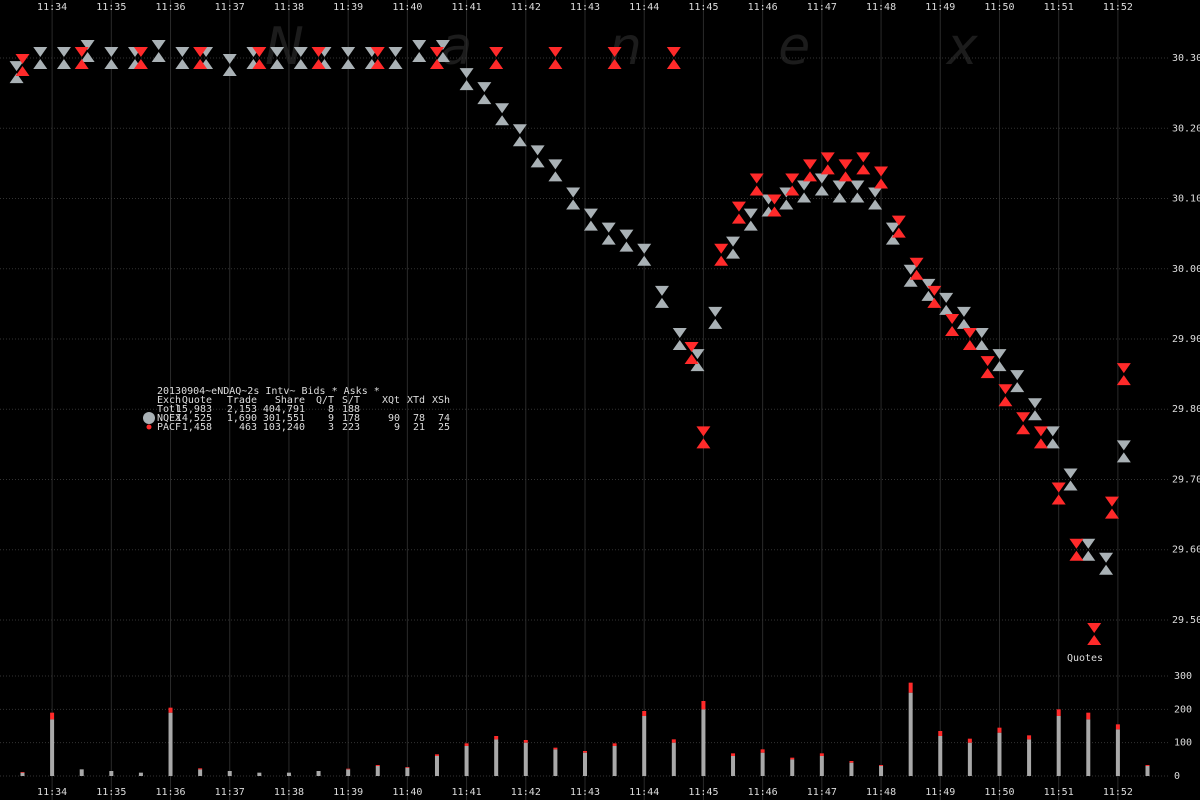 The image size is (1200, 800). Describe the element at coordinates (1186, 409) in the screenshot. I see `y-tick-label: 29.80` at that location.